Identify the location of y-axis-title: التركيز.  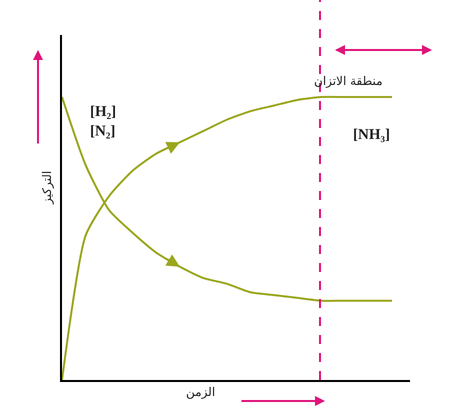
(47, 187).